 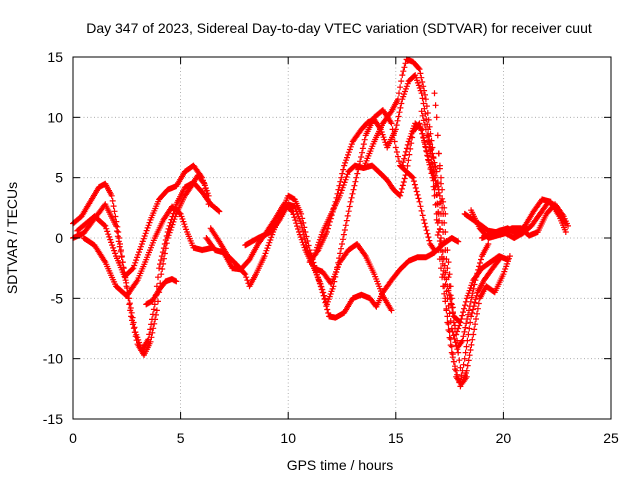 I want to click on y-tick-label: -15, so click(x=53, y=419).